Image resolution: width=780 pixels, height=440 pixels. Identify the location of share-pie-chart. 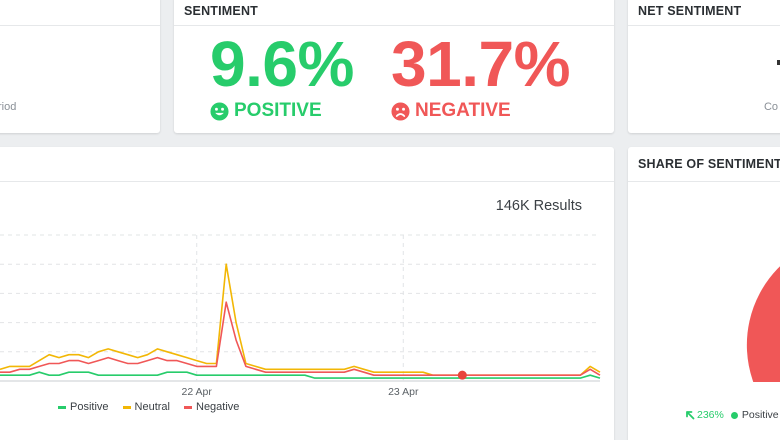
(704, 282).